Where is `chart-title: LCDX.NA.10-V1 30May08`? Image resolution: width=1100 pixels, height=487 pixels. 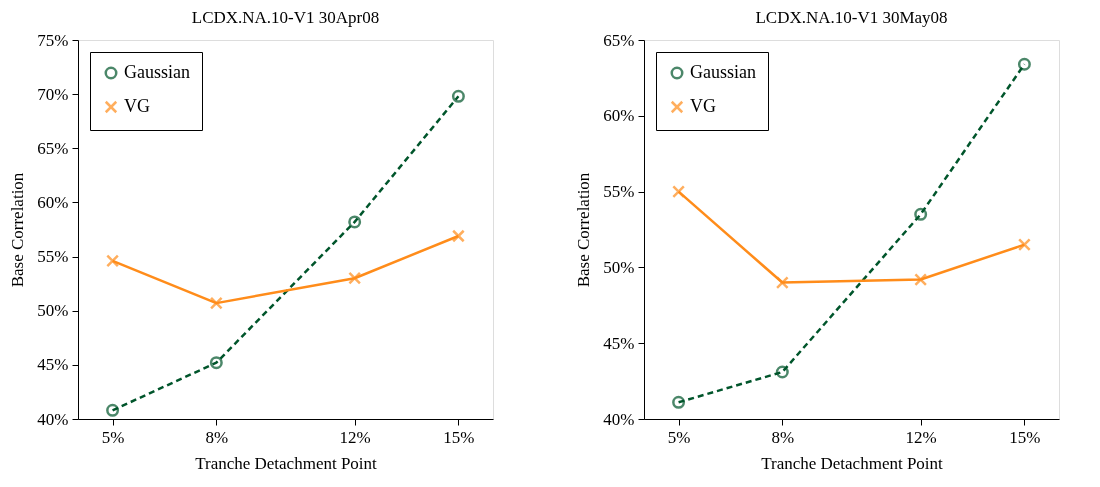 chart-title: LCDX.NA.10-V1 30May08 is located at coordinates (851, 17).